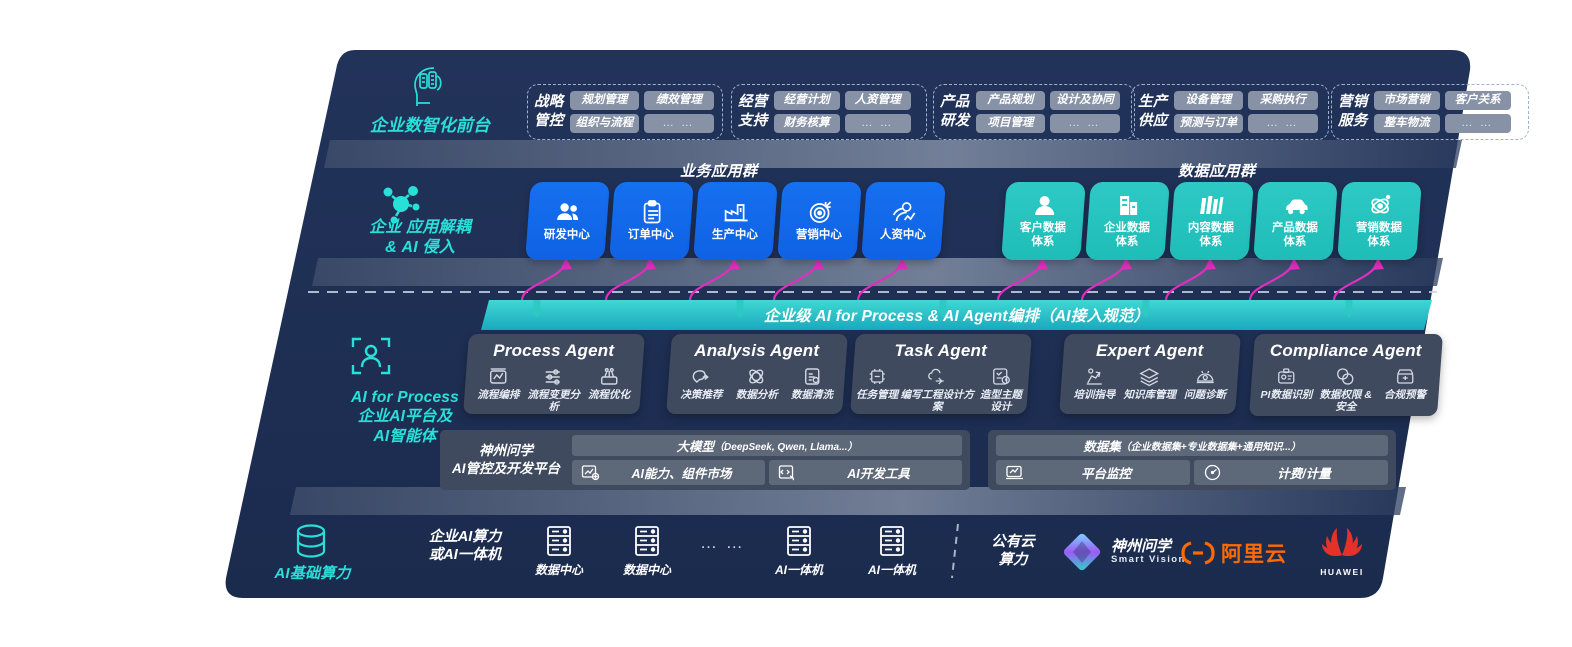  What do you see at coordinates (420, 237) in the screenshot?
I see `layer-label-decouple: 企业 应用解耦 & AI 侵入` at bounding box center [420, 237].